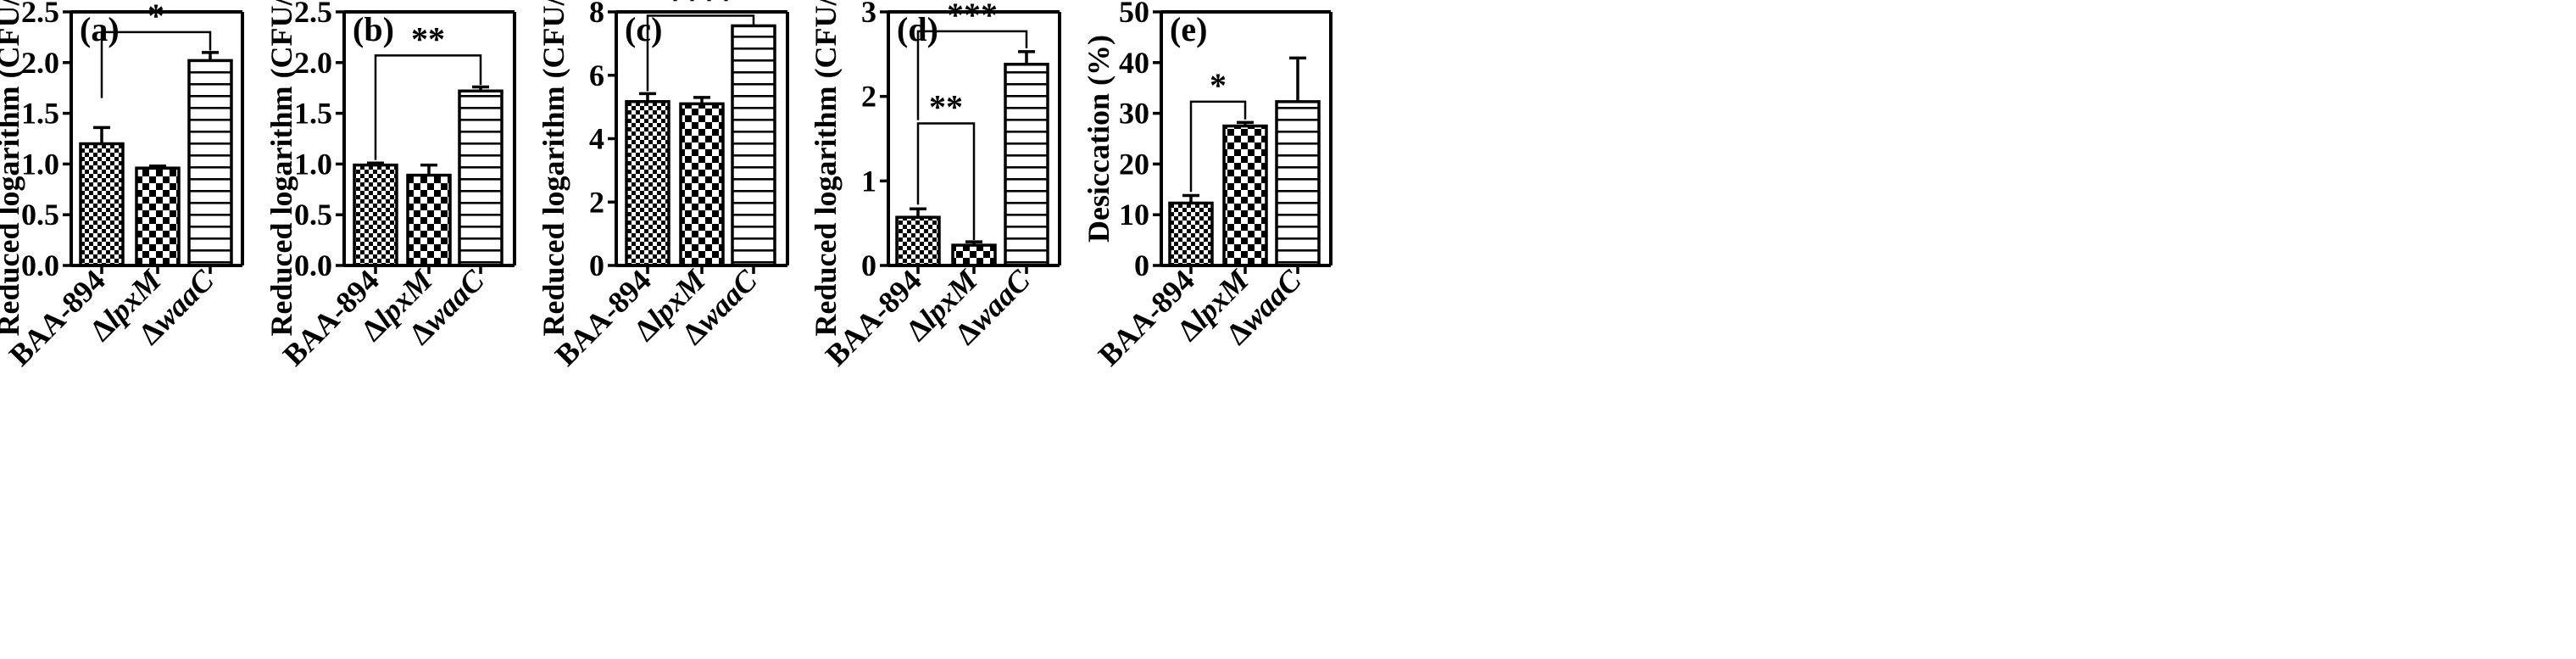 Image resolution: width=2576 pixels, height=659 pixels. What do you see at coordinates (596, 76) in the screenshot?
I see `y-tick-label: 6` at bounding box center [596, 76].